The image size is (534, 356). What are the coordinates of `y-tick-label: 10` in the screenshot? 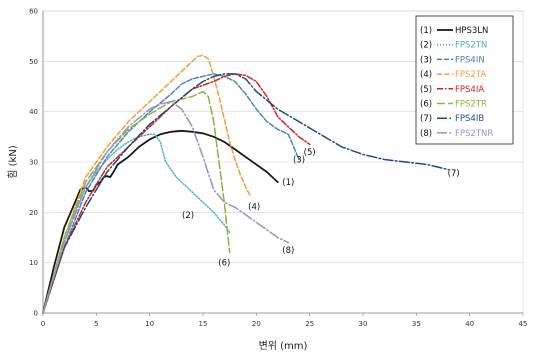 It's located at (33, 263).